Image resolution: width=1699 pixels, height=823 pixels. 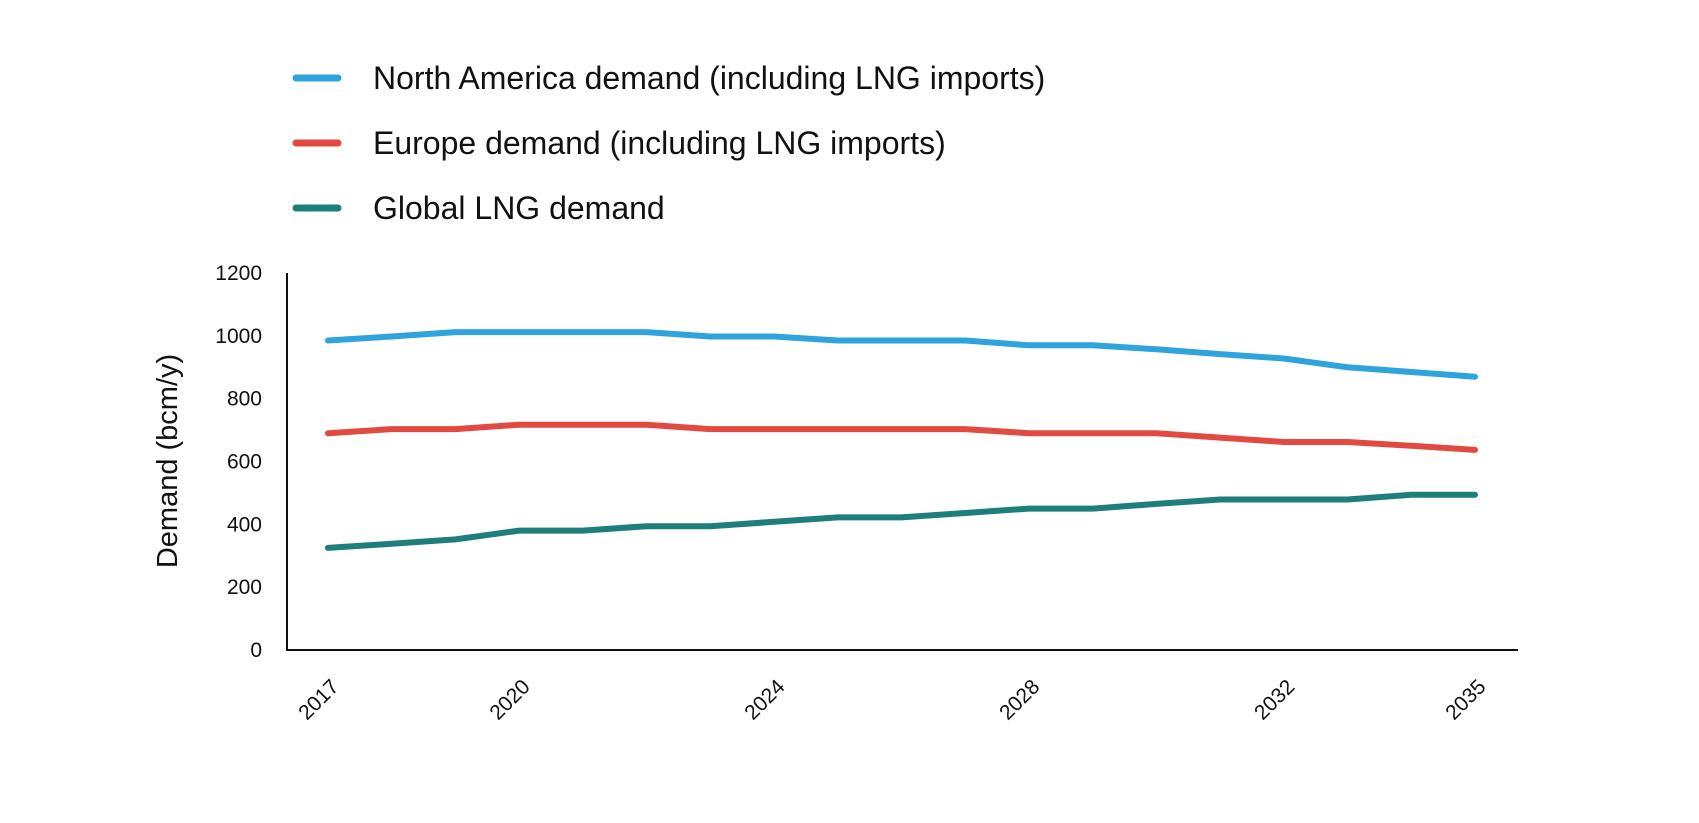 I want to click on y-tick-label: 1000, so click(x=238, y=336).